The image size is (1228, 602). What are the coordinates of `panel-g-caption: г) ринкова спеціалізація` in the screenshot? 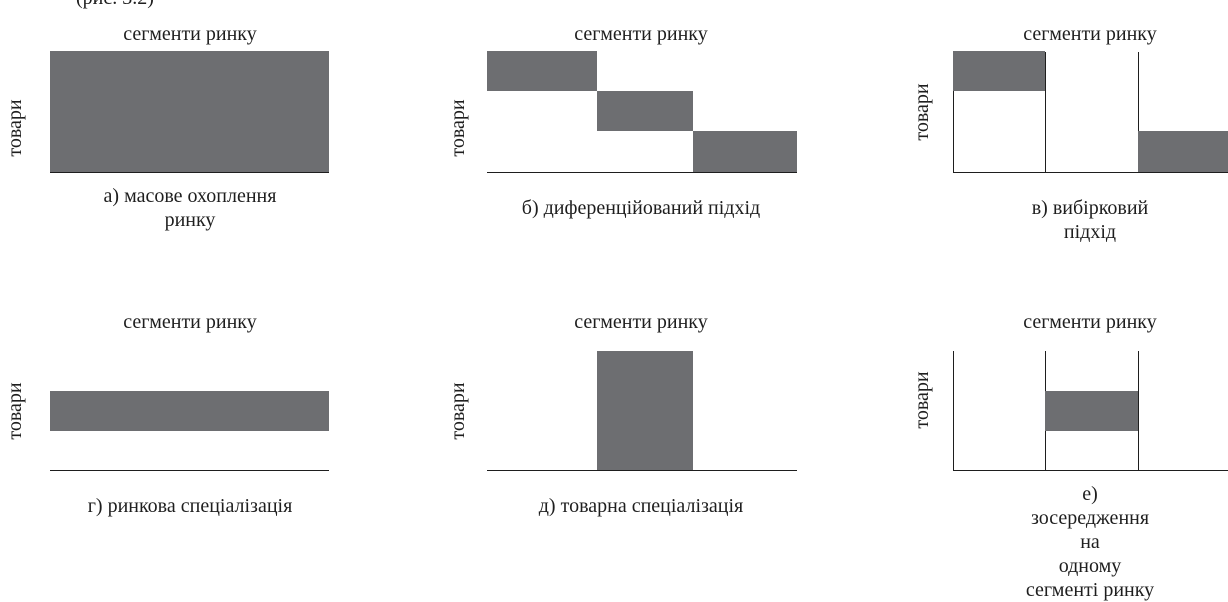 It's located at (190, 506).